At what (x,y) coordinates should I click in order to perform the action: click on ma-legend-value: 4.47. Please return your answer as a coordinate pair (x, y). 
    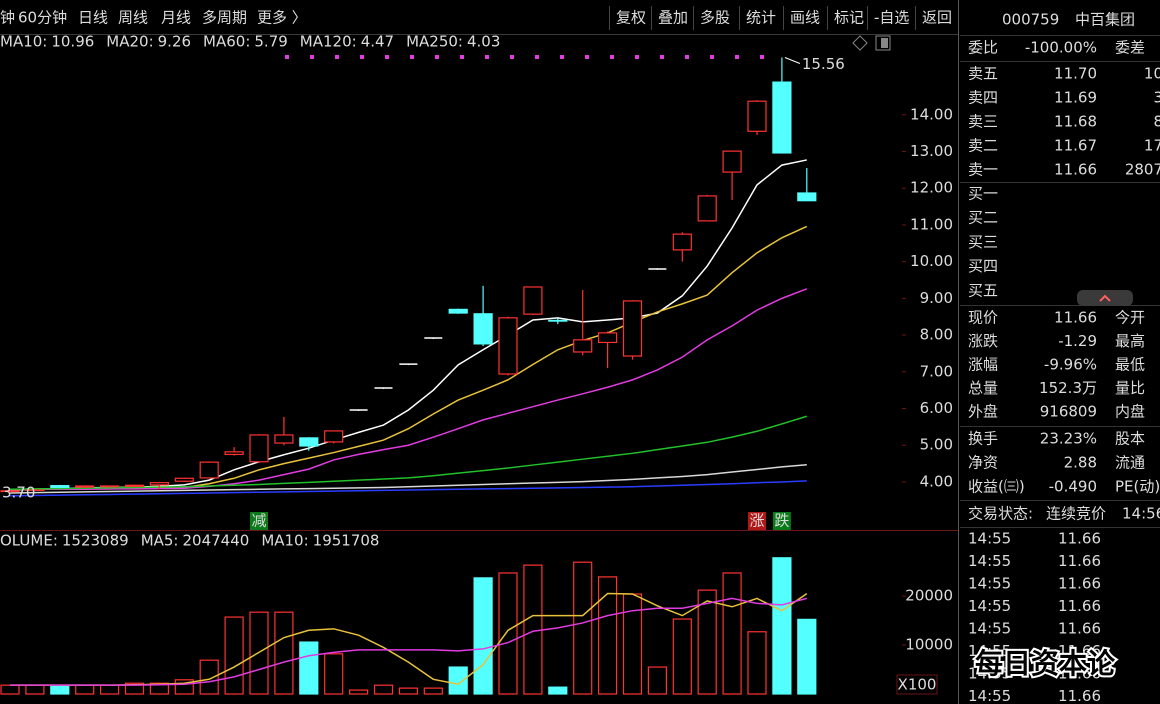
    Looking at the image, I should click on (377, 42).